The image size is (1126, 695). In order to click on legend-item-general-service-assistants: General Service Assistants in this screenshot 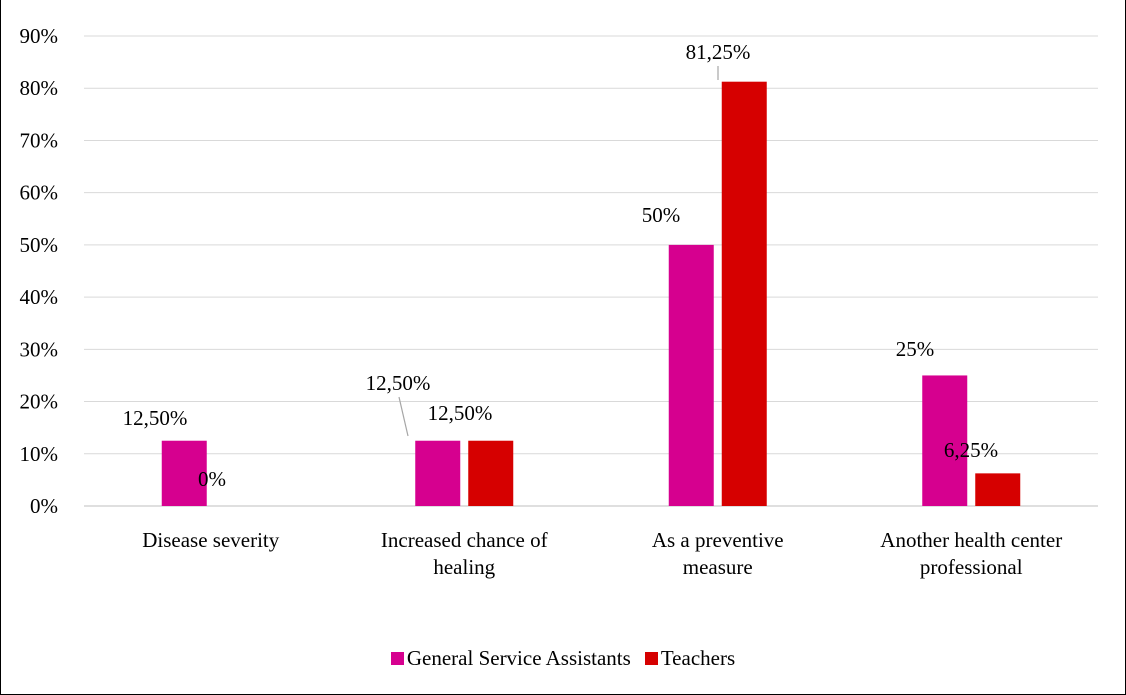, I will do `click(510, 658)`.